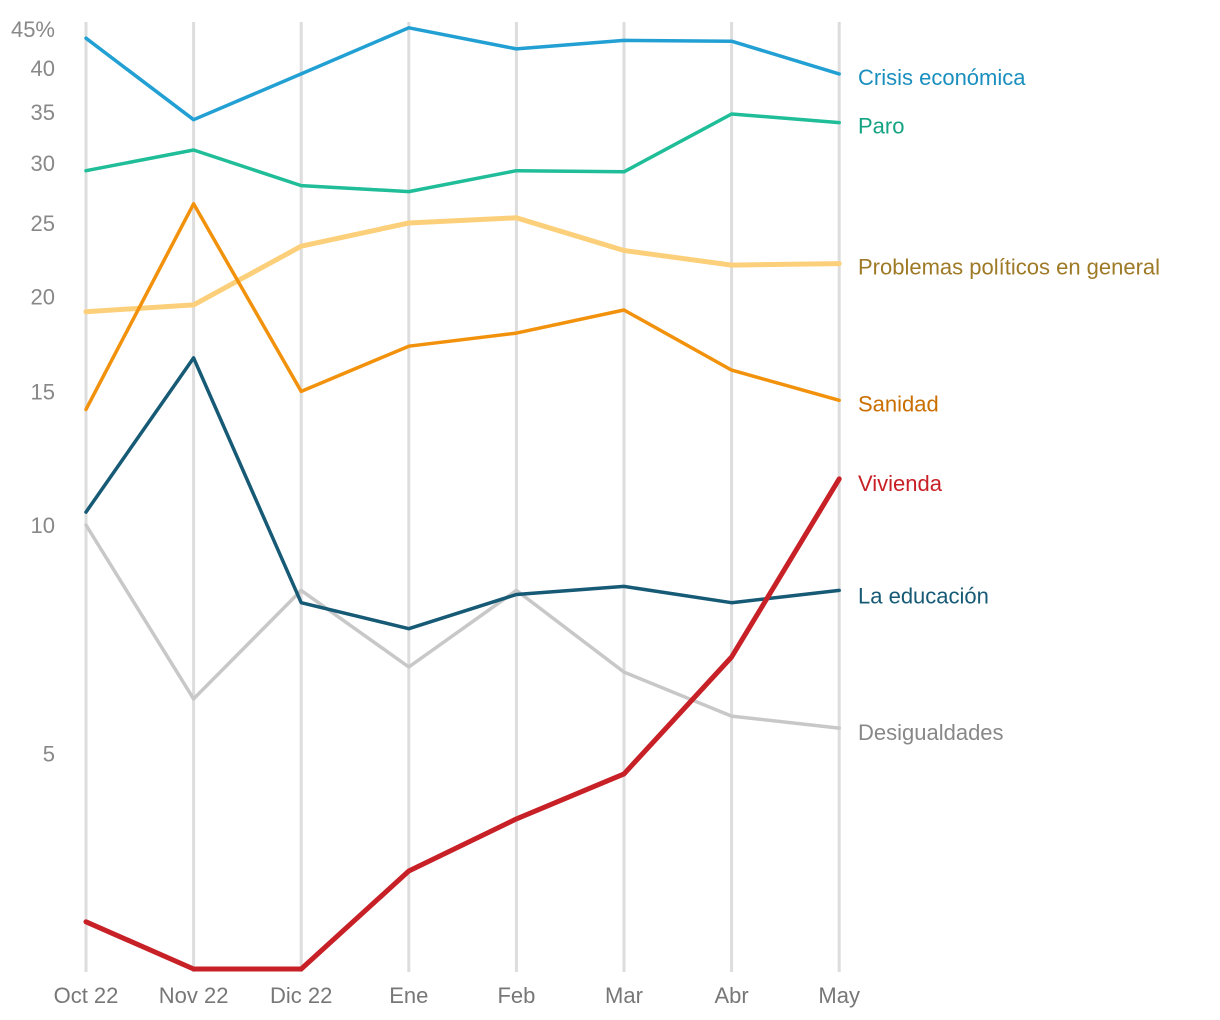 The image size is (1220, 1020). I want to click on x-tick-label: Mar, so click(624, 995).